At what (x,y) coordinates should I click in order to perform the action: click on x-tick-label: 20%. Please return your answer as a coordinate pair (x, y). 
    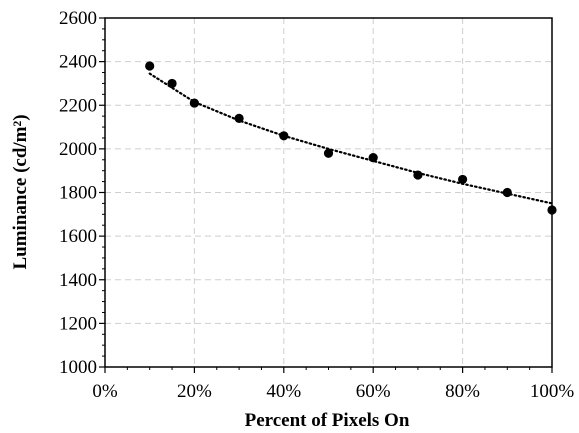
    Looking at the image, I should click on (194, 391).